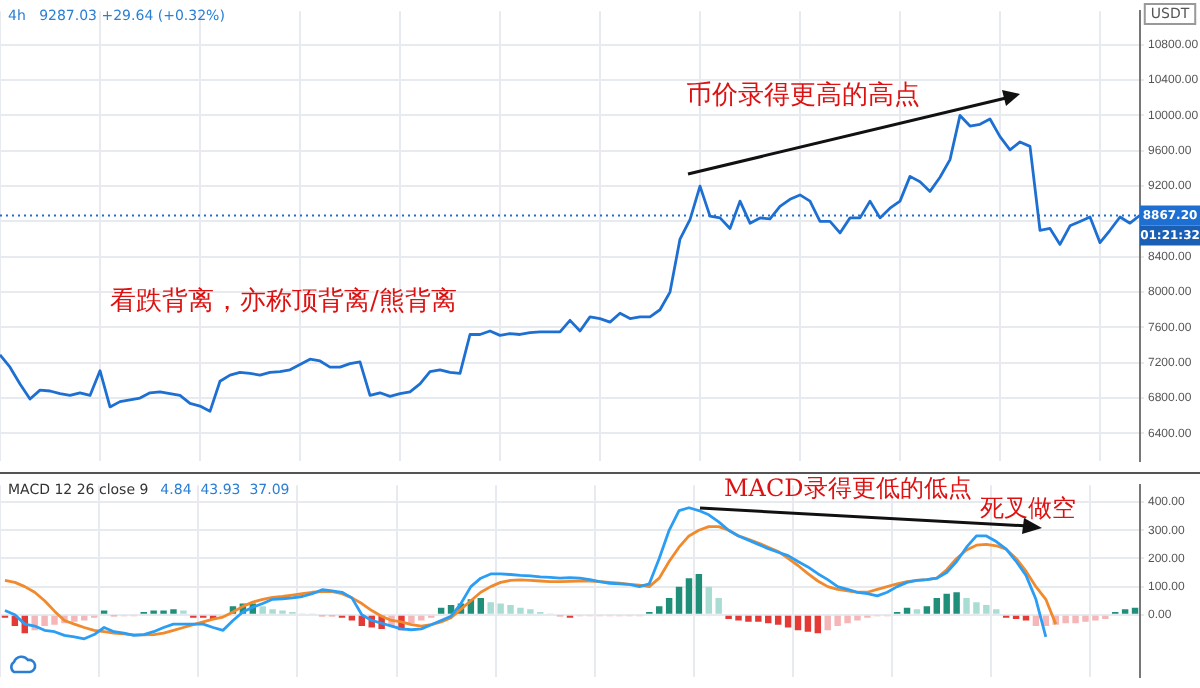 Image resolution: width=1200 pixels, height=688 pixels. Describe the element at coordinates (1028, 508) in the screenshot. I see `annotation: 死叉做空` at that location.